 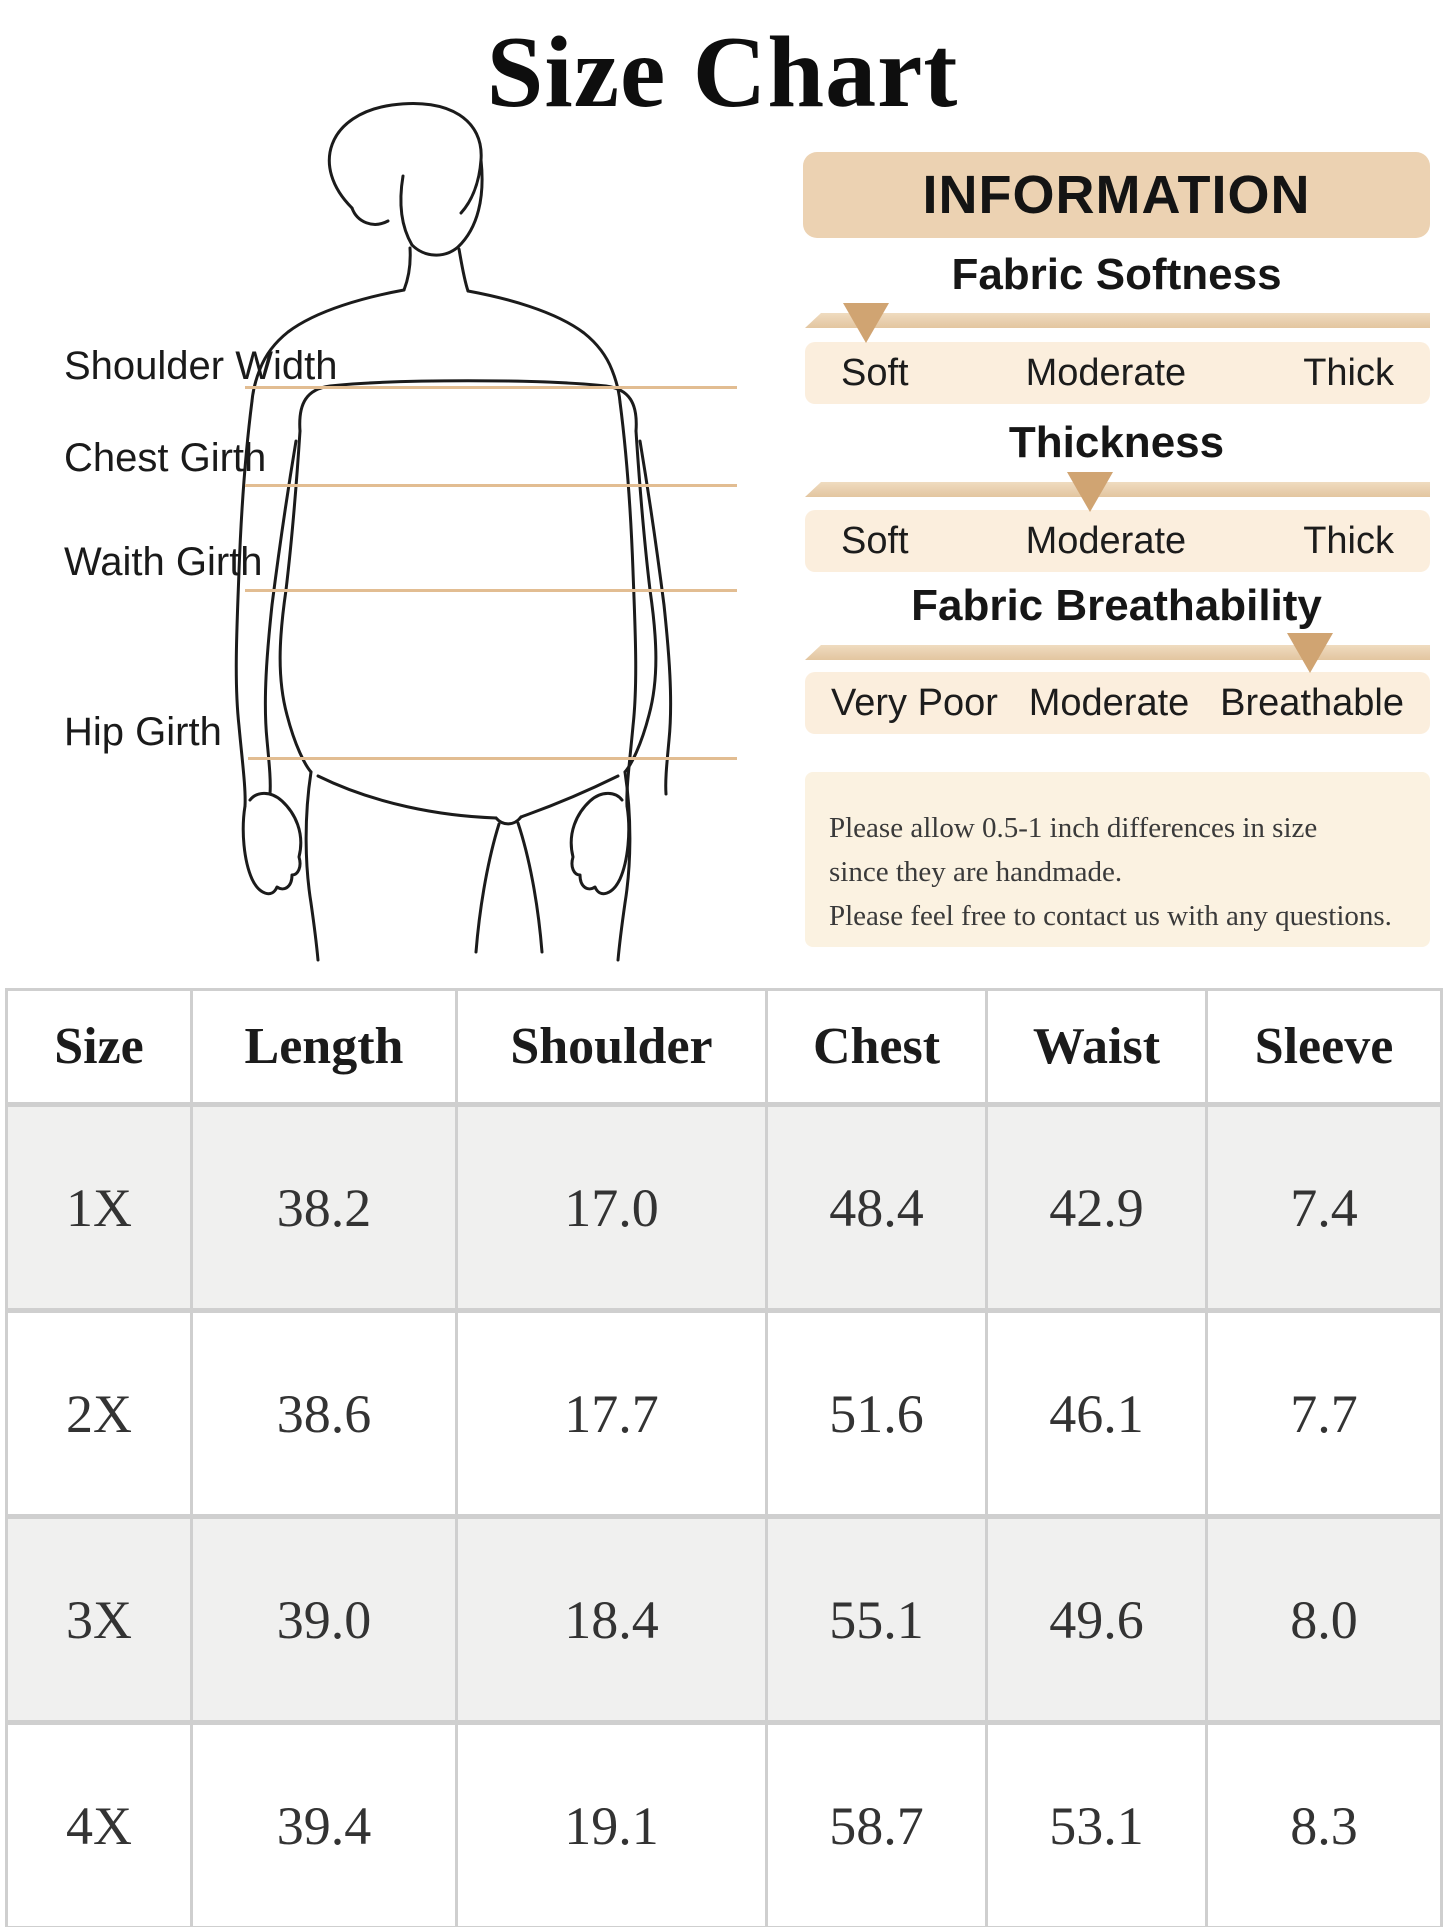 I want to click on measure-line-shoulder, so click(x=491, y=387).